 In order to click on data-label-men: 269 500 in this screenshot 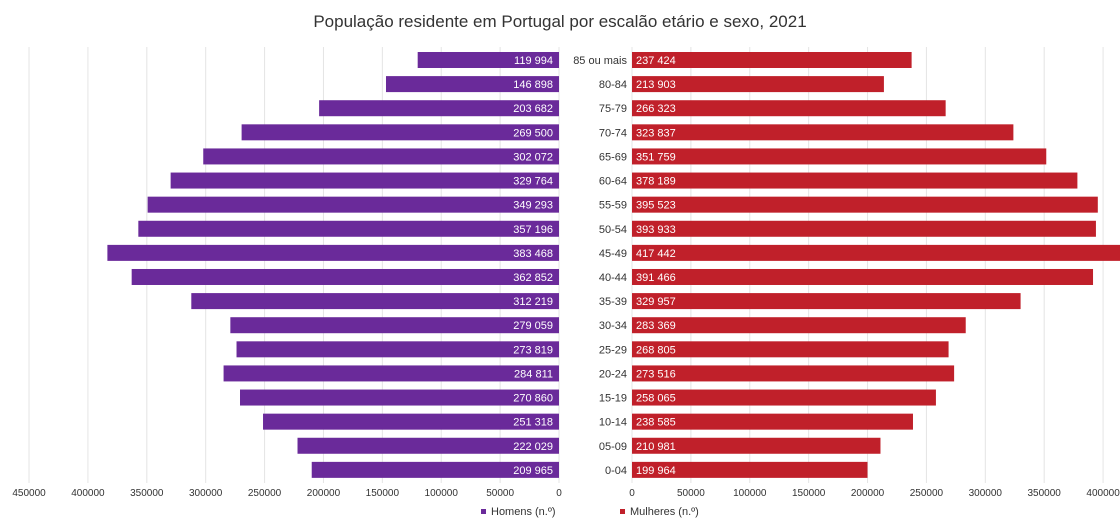, I will do `click(533, 133)`.